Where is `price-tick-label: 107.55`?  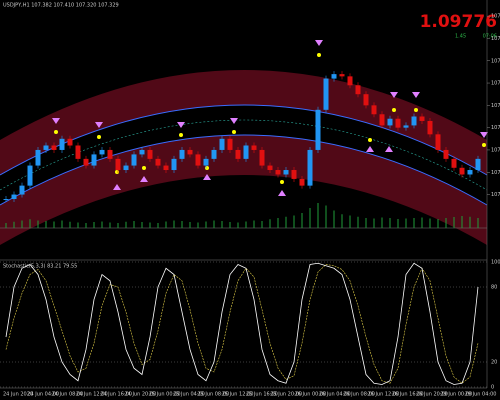
price-tick-label: 107.55 is located at coordinates (495, 106).